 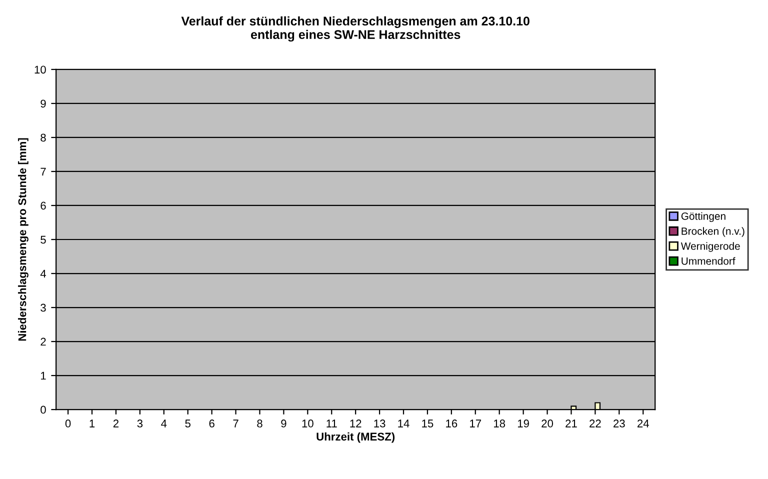 I want to click on x-tick-label: 15, so click(x=428, y=424).